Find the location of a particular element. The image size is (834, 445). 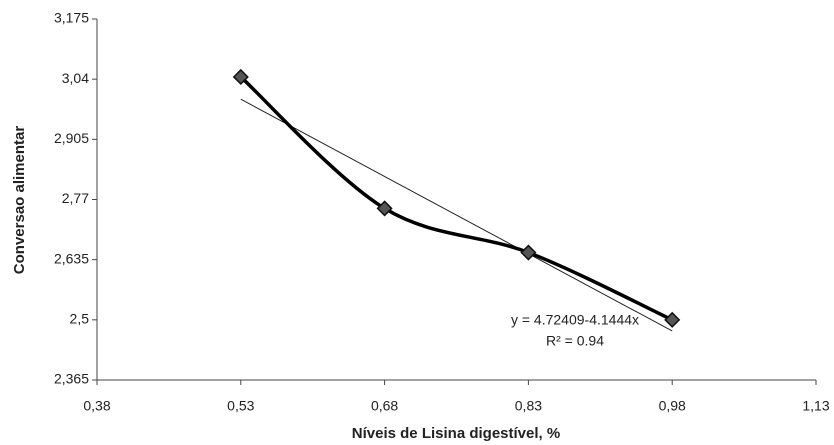

y-tick-label: 2,365 is located at coordinates (71, 379).